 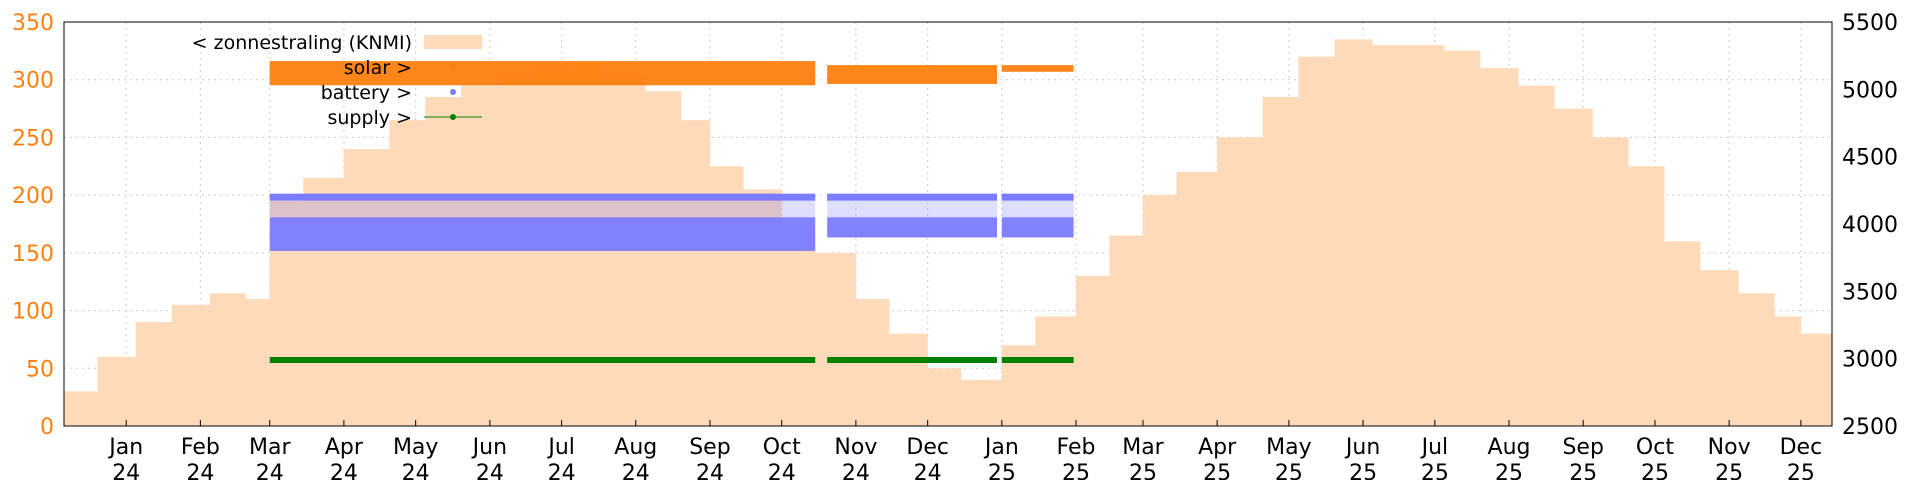 What do you see at coordinates (33, 196) in the screenshot?
I see `y-left-tick-label: 200` at bounding box center [33, 196].